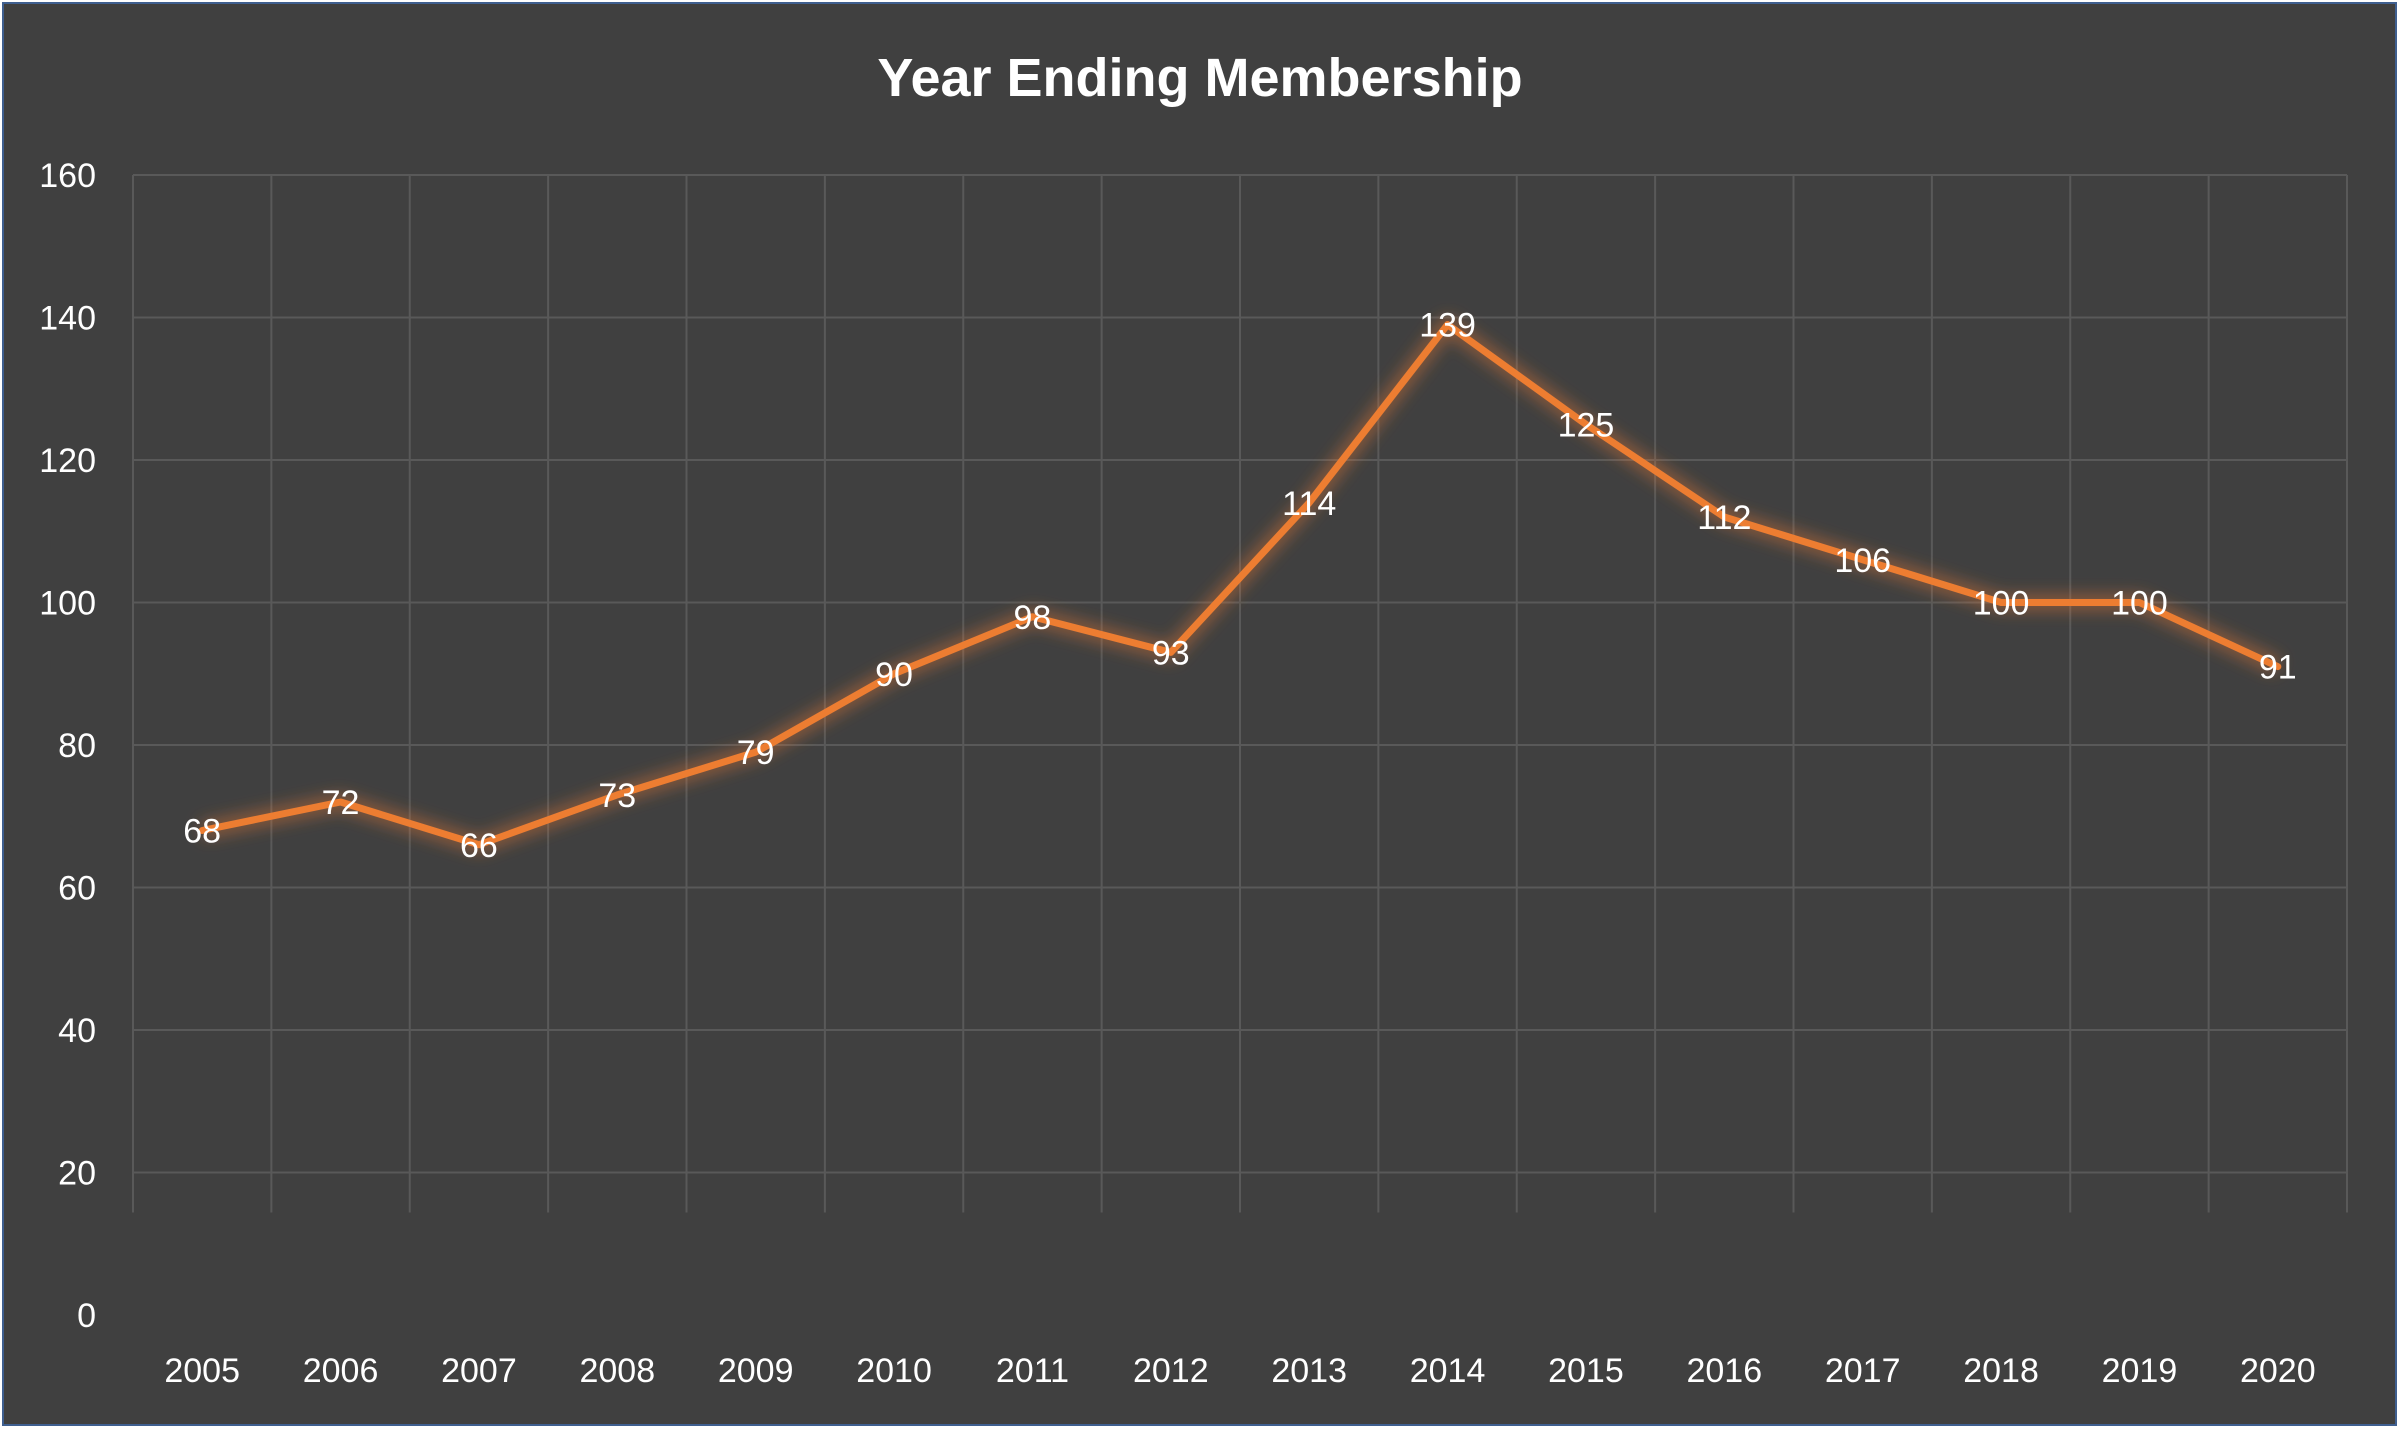  What do you see at coordinates (1199, 78) in the screenshot?
I see `chart-title: Year Ending Membership` at bounding box center [1199, 78].